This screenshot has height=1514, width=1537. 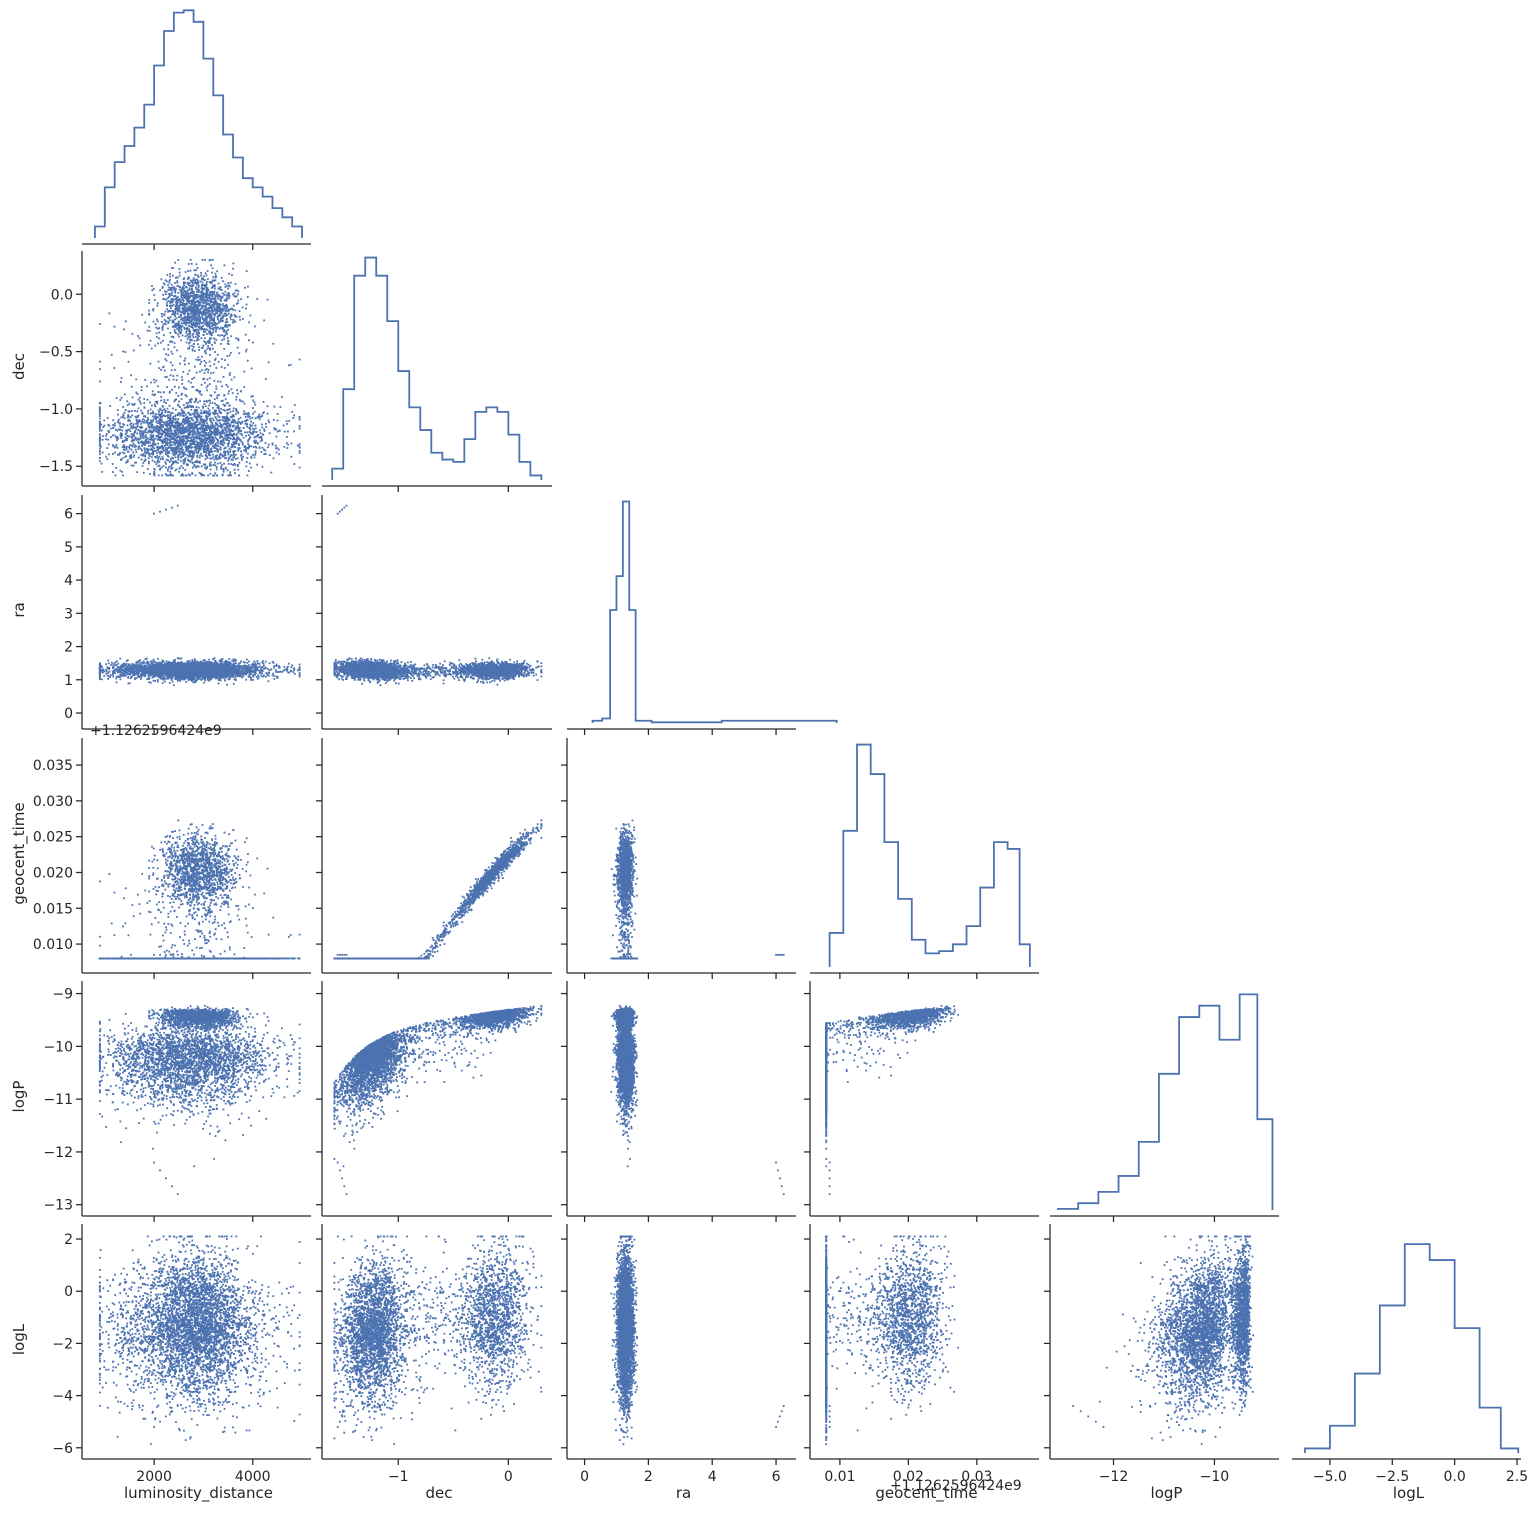 I want to click on scatter-points, so click(x=200, y=367).